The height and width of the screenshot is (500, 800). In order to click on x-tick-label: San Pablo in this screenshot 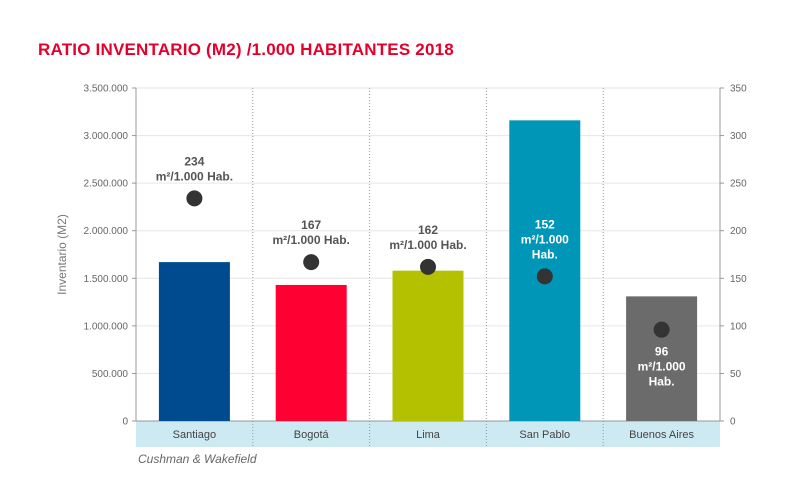, I will do `click(544, 435)`.